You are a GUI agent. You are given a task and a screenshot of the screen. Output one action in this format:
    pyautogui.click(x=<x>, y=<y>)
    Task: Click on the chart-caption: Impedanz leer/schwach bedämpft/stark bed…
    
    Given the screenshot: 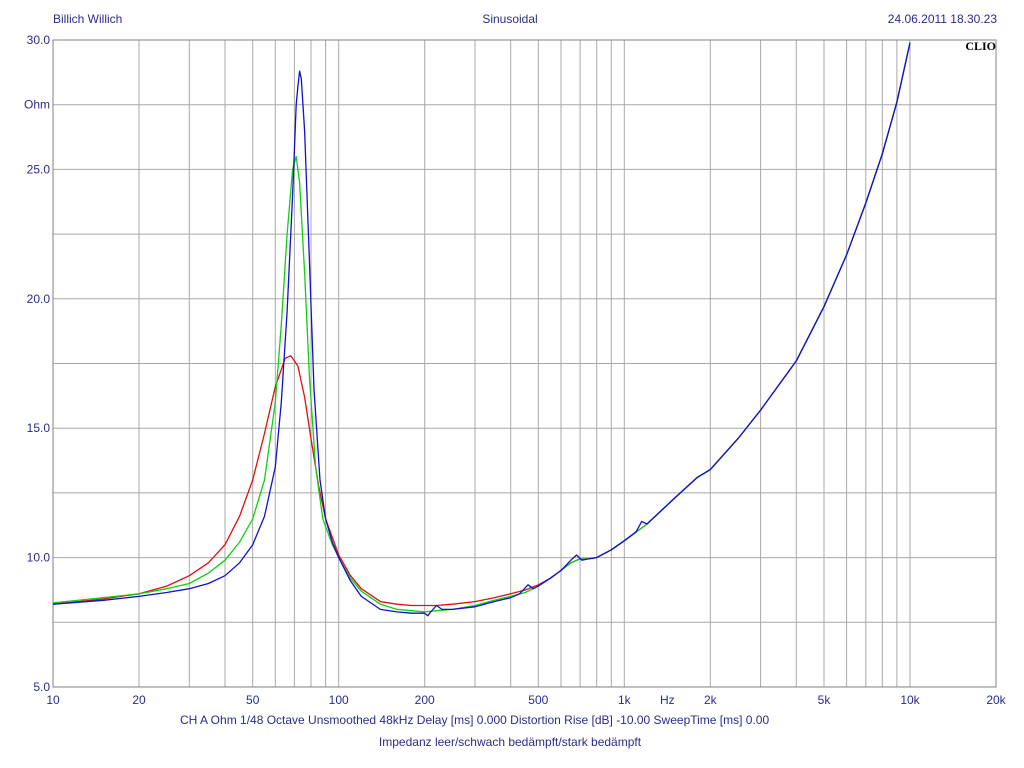 What is the action you would take?
    pyautogui.click(x=510, y=742)
    